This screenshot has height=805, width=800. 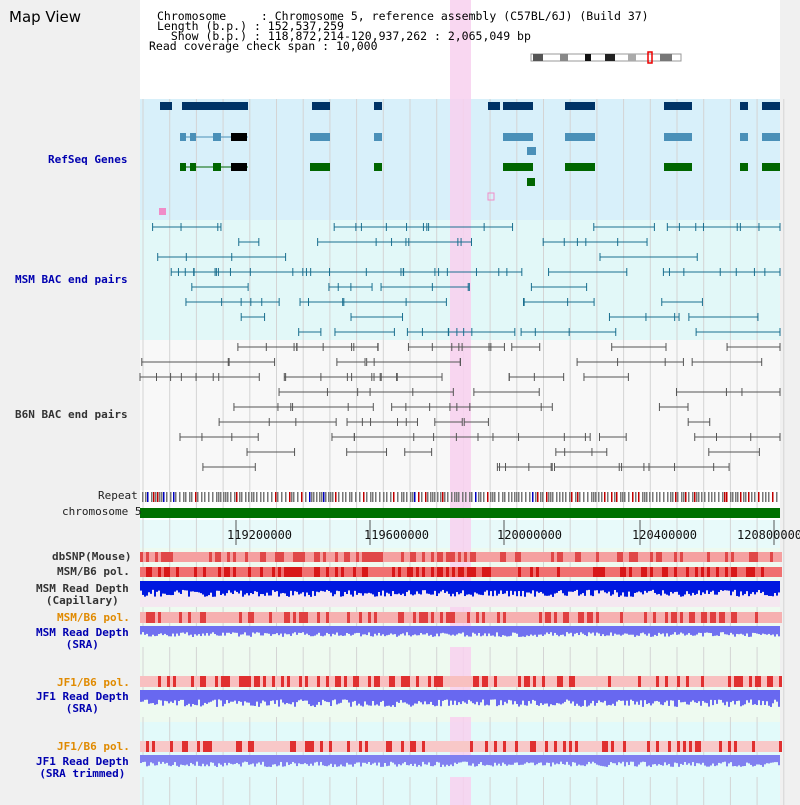 What do you see at coordinates (82, 702) in the screenshot?
I see `jf1-depth-sra-label: JF1 Read Depth (SRA)` at bounding box center [82, 702].